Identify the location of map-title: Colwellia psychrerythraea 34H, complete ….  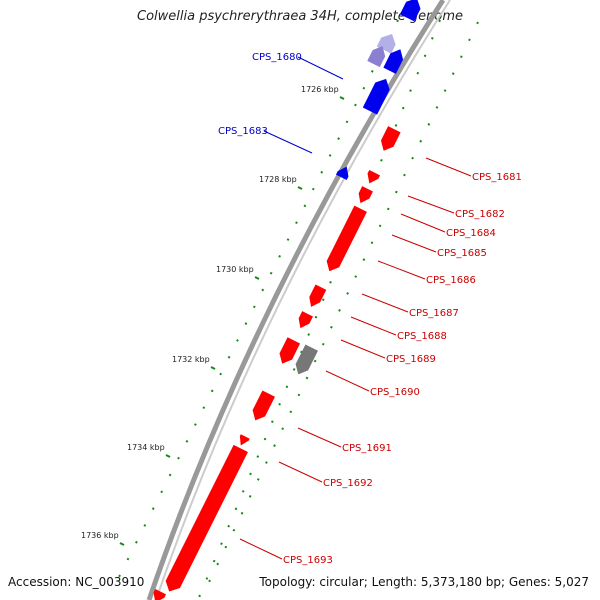
(300, 16).